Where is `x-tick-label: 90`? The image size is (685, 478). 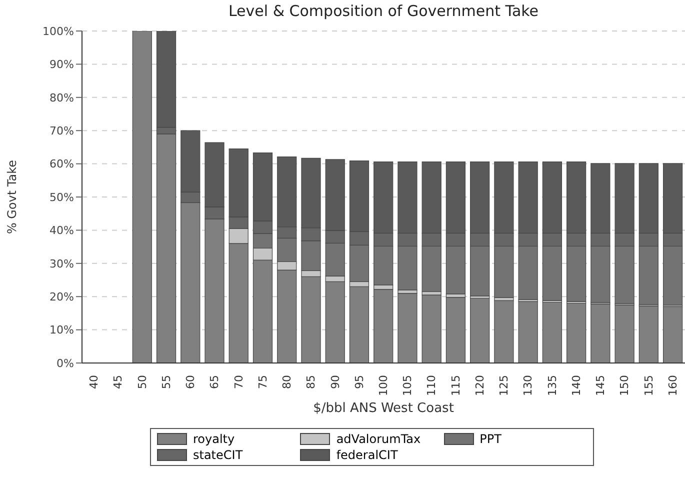 x-tick-label: 90 is located at coordinates (335, 382).